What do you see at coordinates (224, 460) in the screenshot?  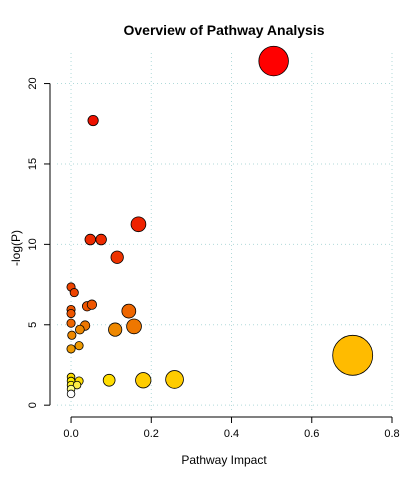 I see `x-axis-label: Pathway Impact` at bounding box center [224, 460].